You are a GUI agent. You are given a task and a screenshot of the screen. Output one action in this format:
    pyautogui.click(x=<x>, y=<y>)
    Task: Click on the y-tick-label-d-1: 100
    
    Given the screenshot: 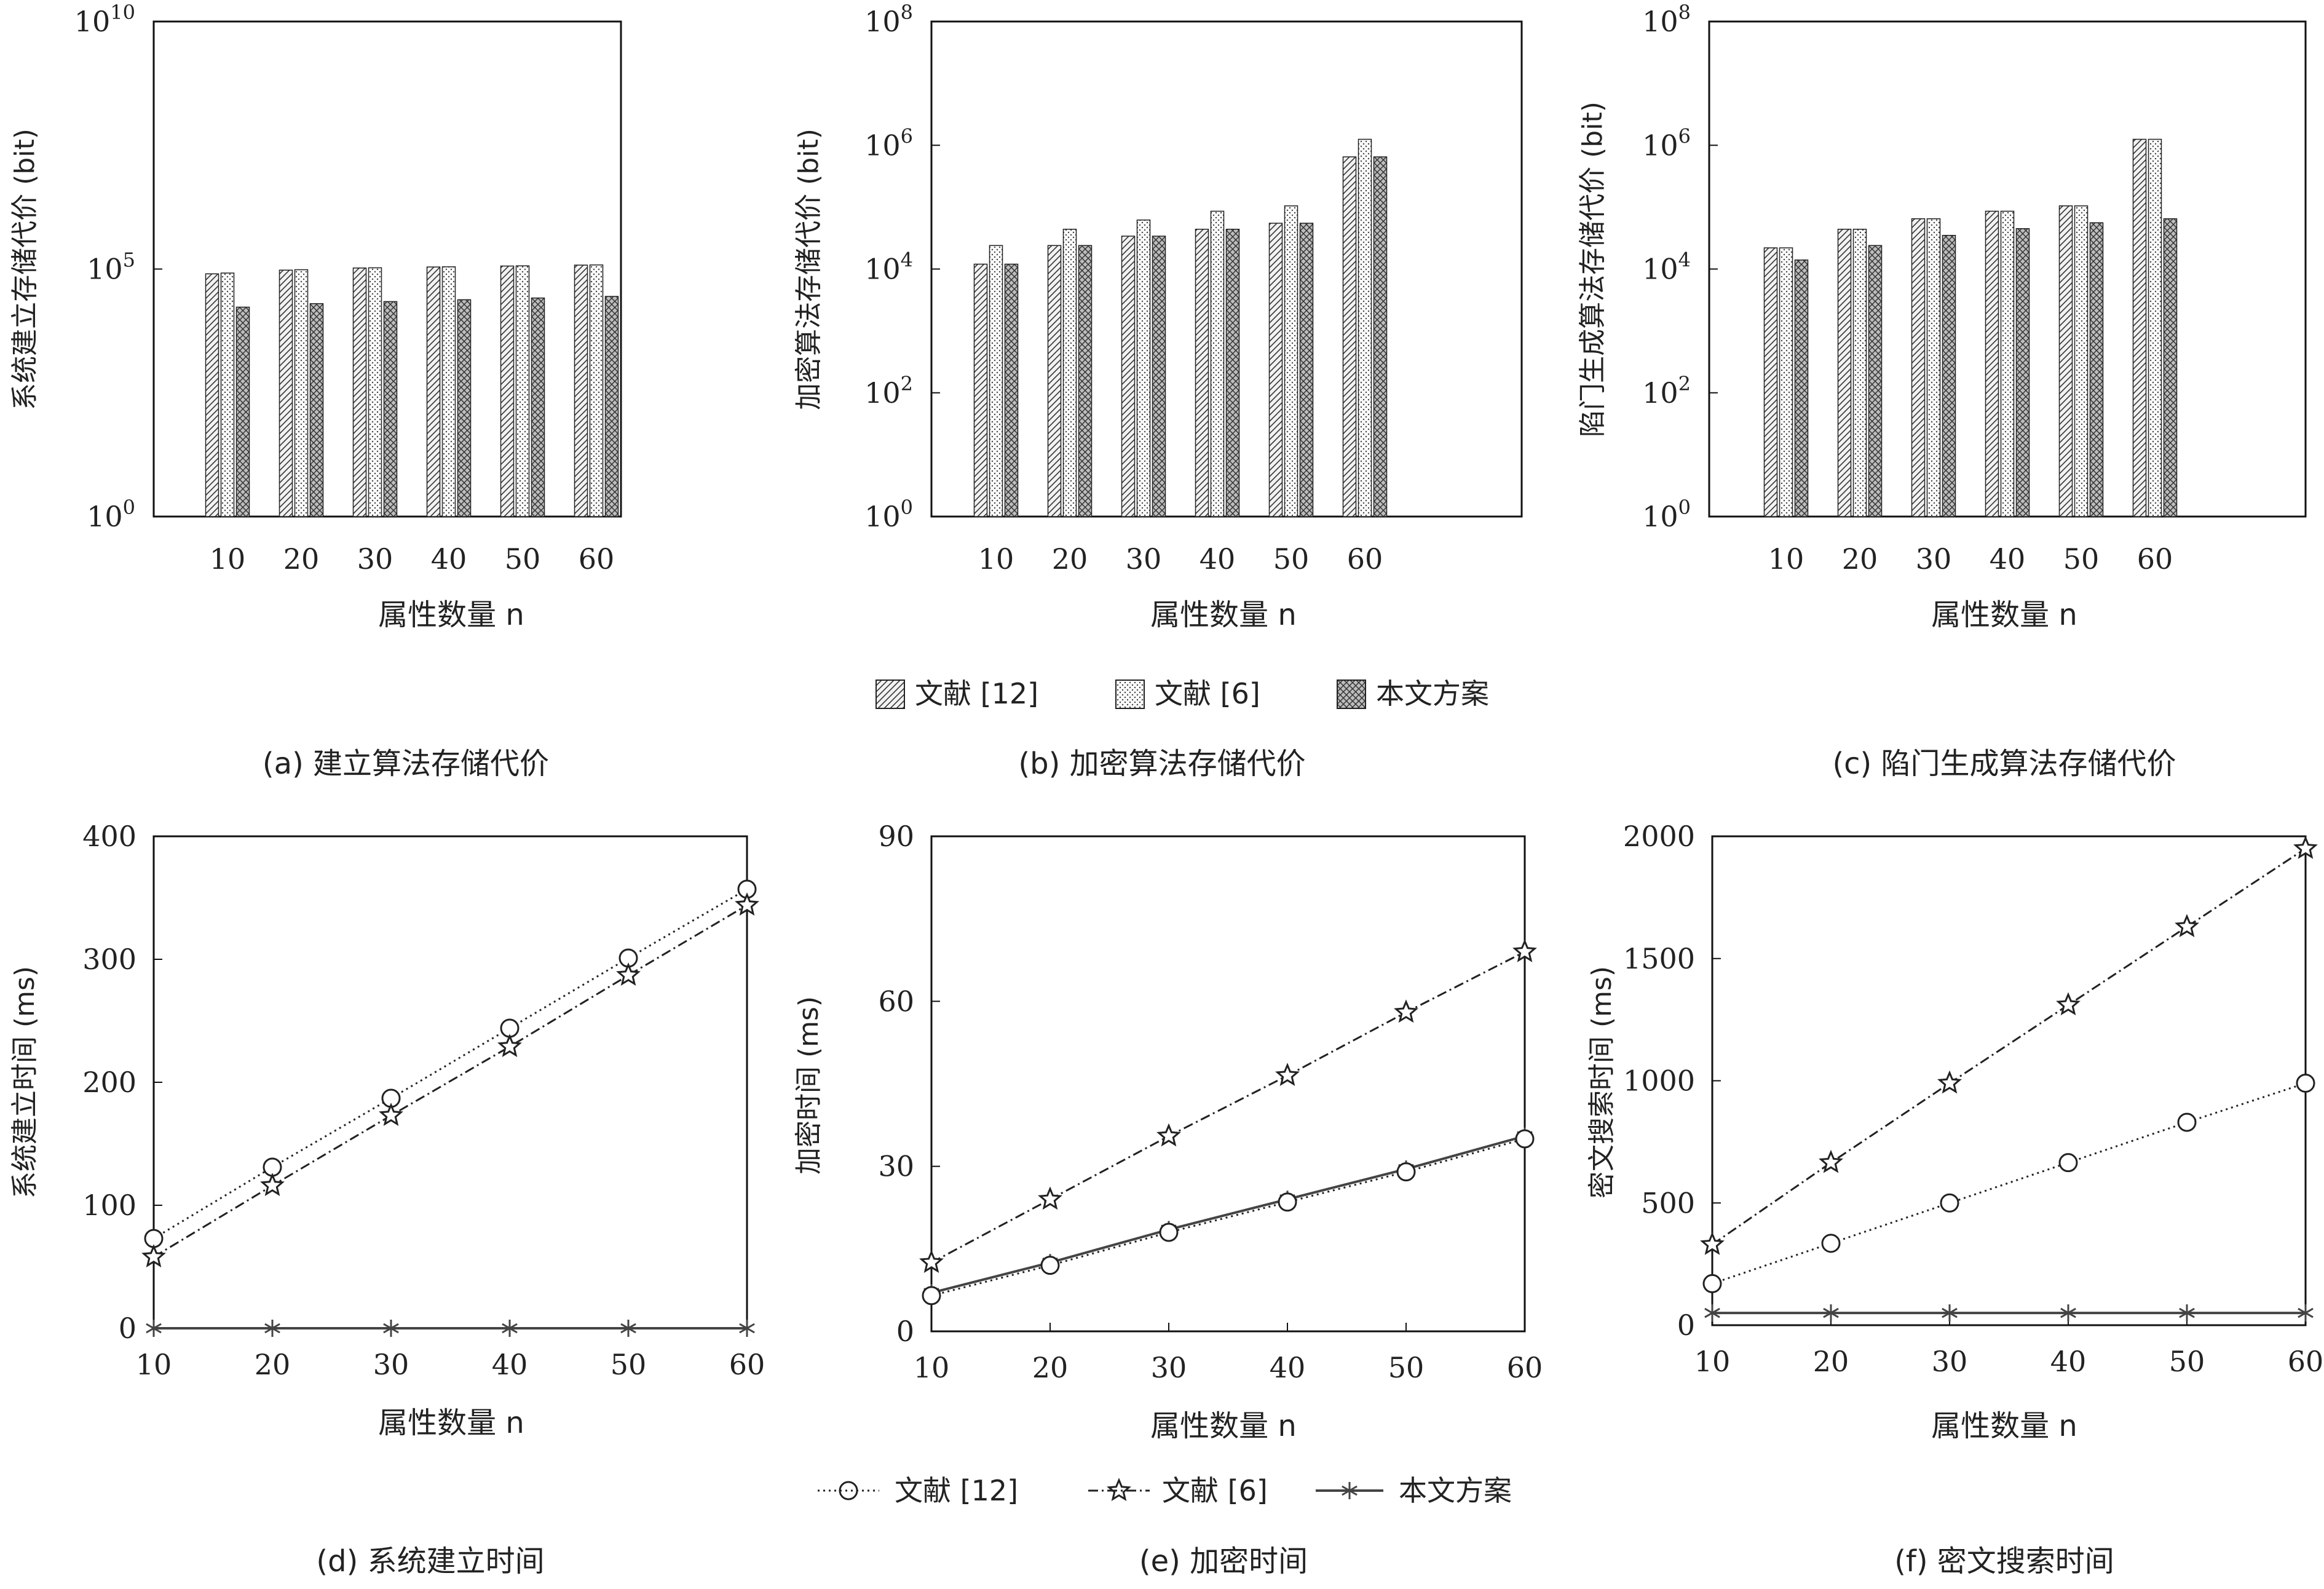 What is the action you would take?
    pyautogui.click(x=109, y=1205)
    